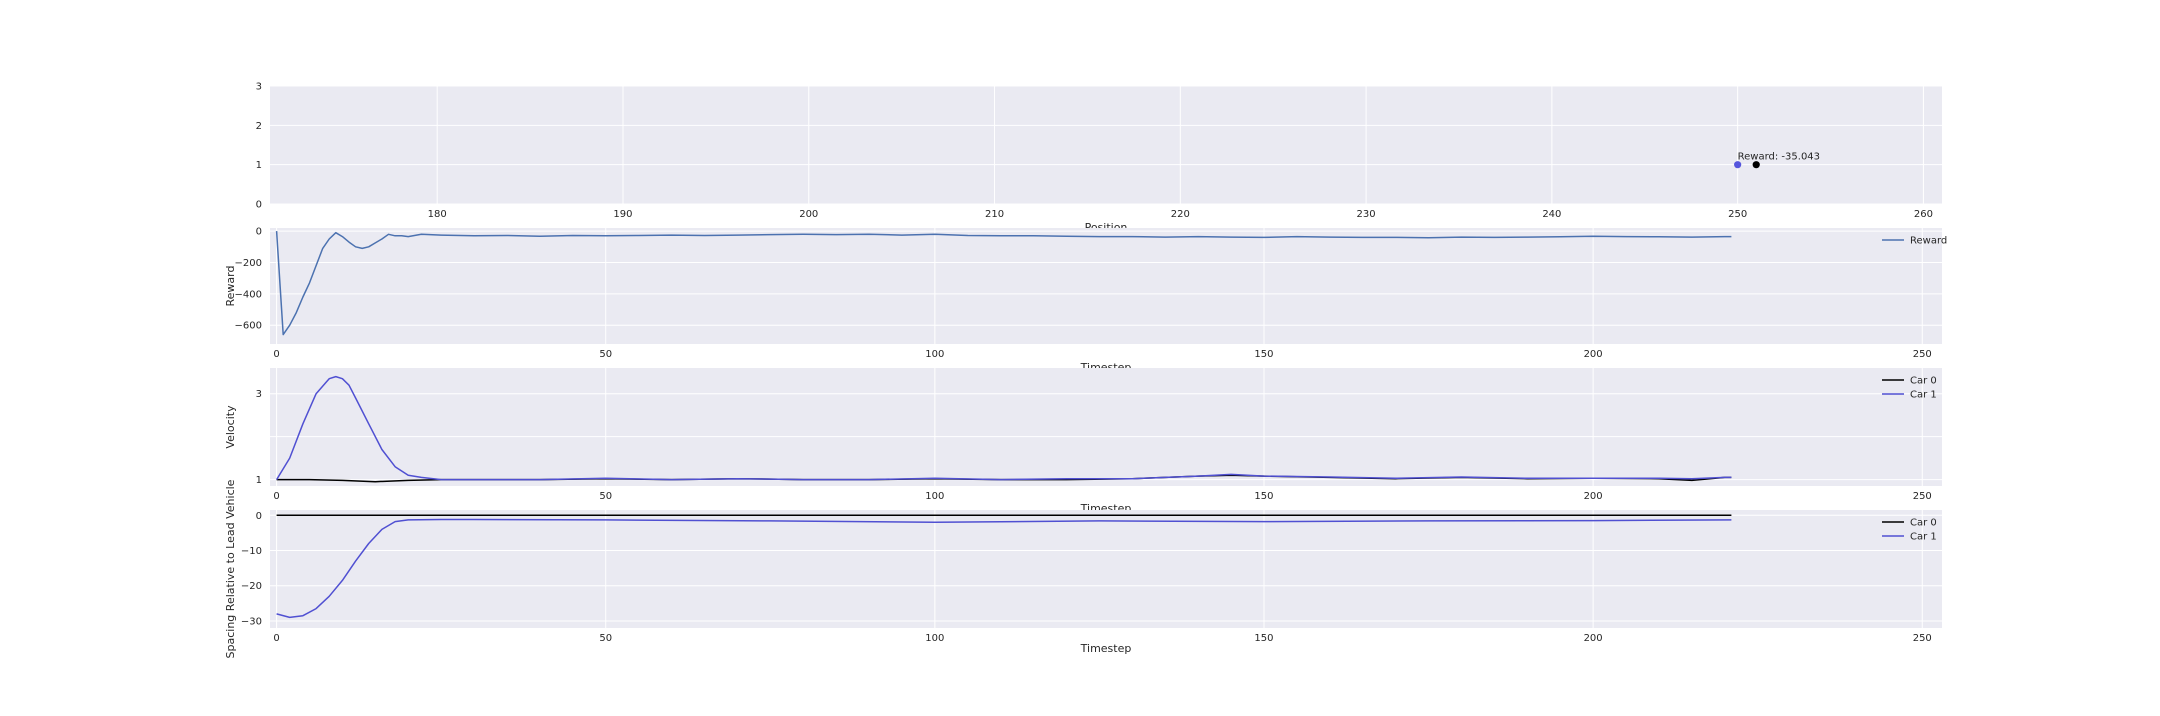  What do you see at coordinates (251, 551) in the screenshot?
I see `y-tick-label: −10` at bounding box center [251, 551].